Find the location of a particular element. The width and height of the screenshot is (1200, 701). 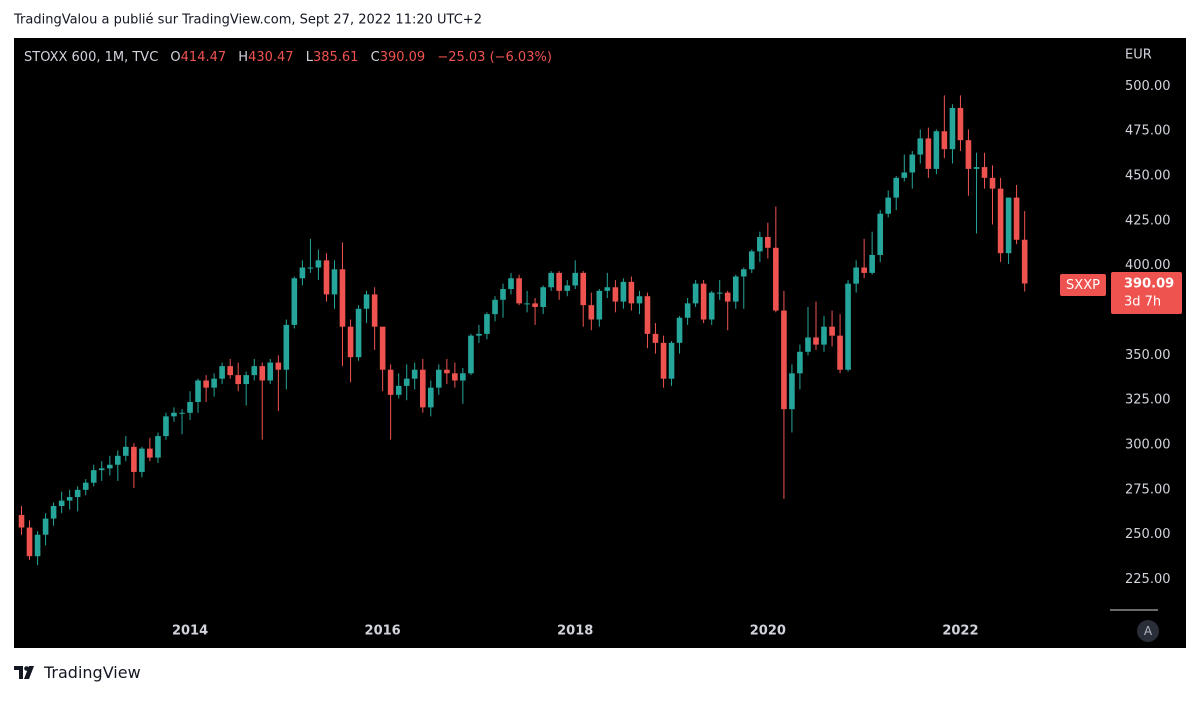

price-box is located at coordinates (1146, 293).